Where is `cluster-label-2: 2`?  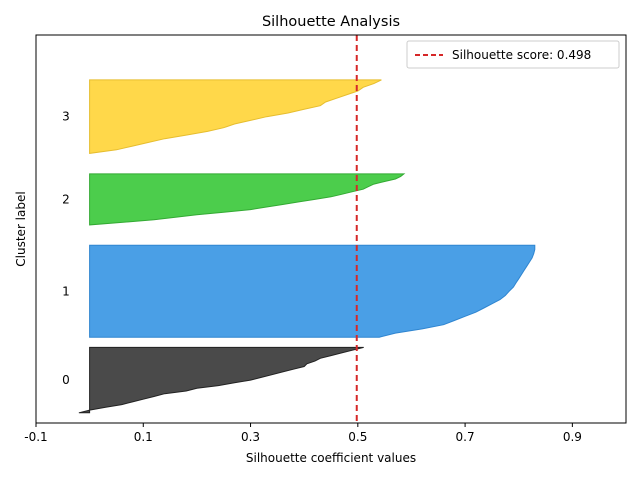
cluster-label-2: 2 is located at coordinates (66, 199).